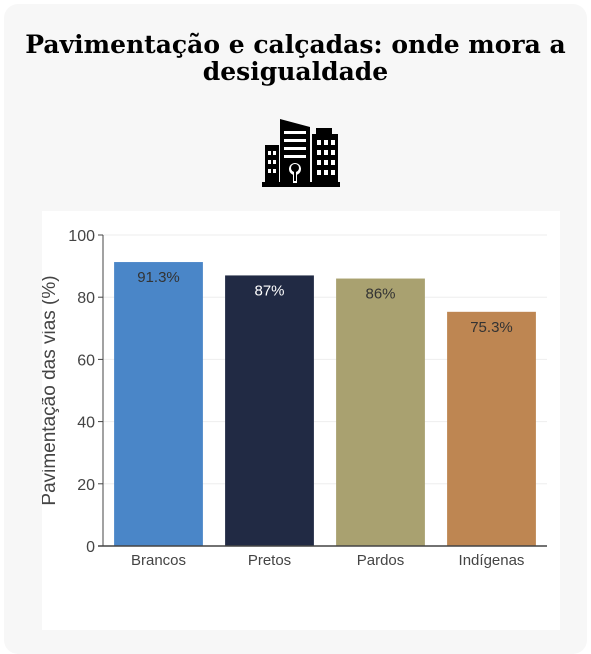 Image resolution: width=591 pixels, height=654 pixels. Describe the element at coordinates (491, 327) in the screenshot. I see `bar-data-label: 75.3%` at that location.